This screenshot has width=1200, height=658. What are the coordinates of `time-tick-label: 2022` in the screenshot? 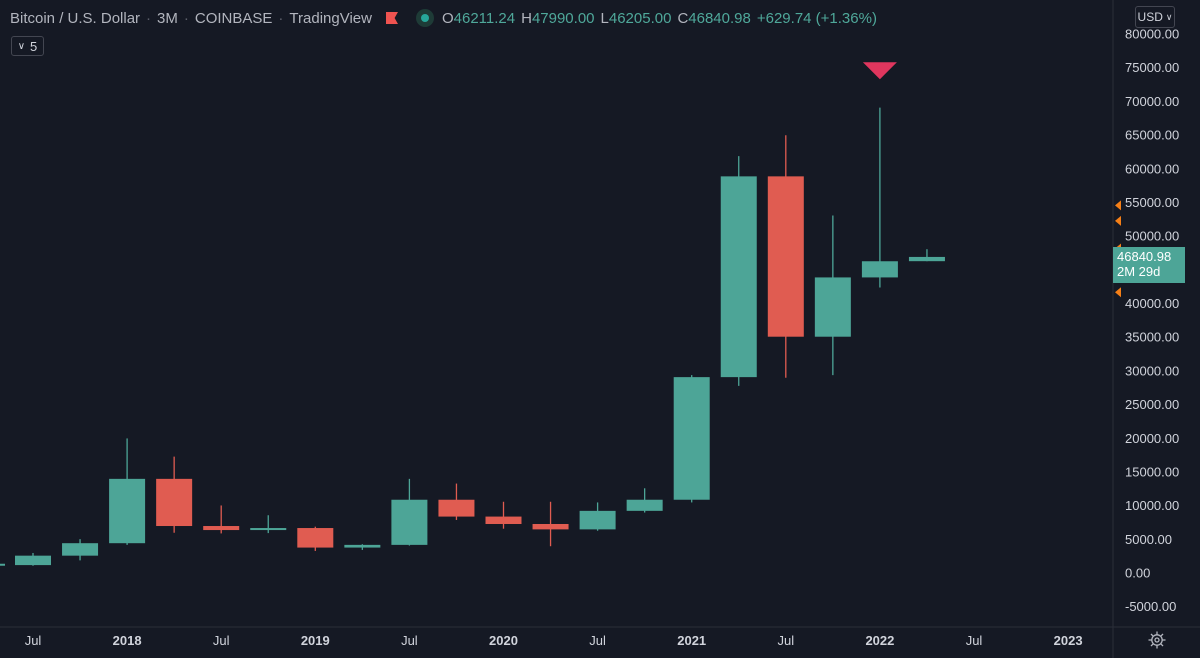 It's located at (879, 640).